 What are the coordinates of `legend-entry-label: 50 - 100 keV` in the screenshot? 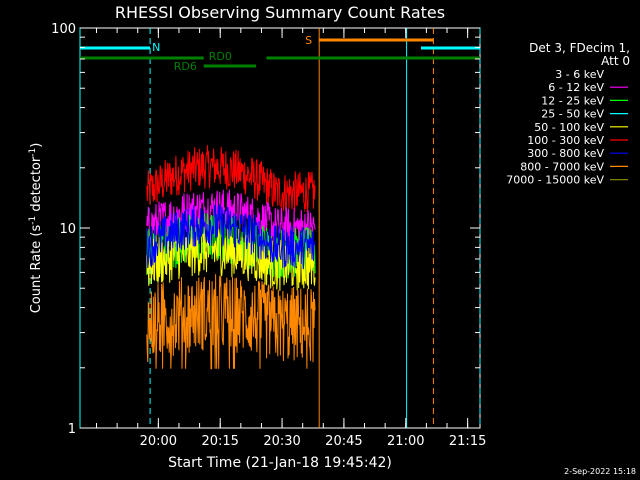 It's located at (569, 127).